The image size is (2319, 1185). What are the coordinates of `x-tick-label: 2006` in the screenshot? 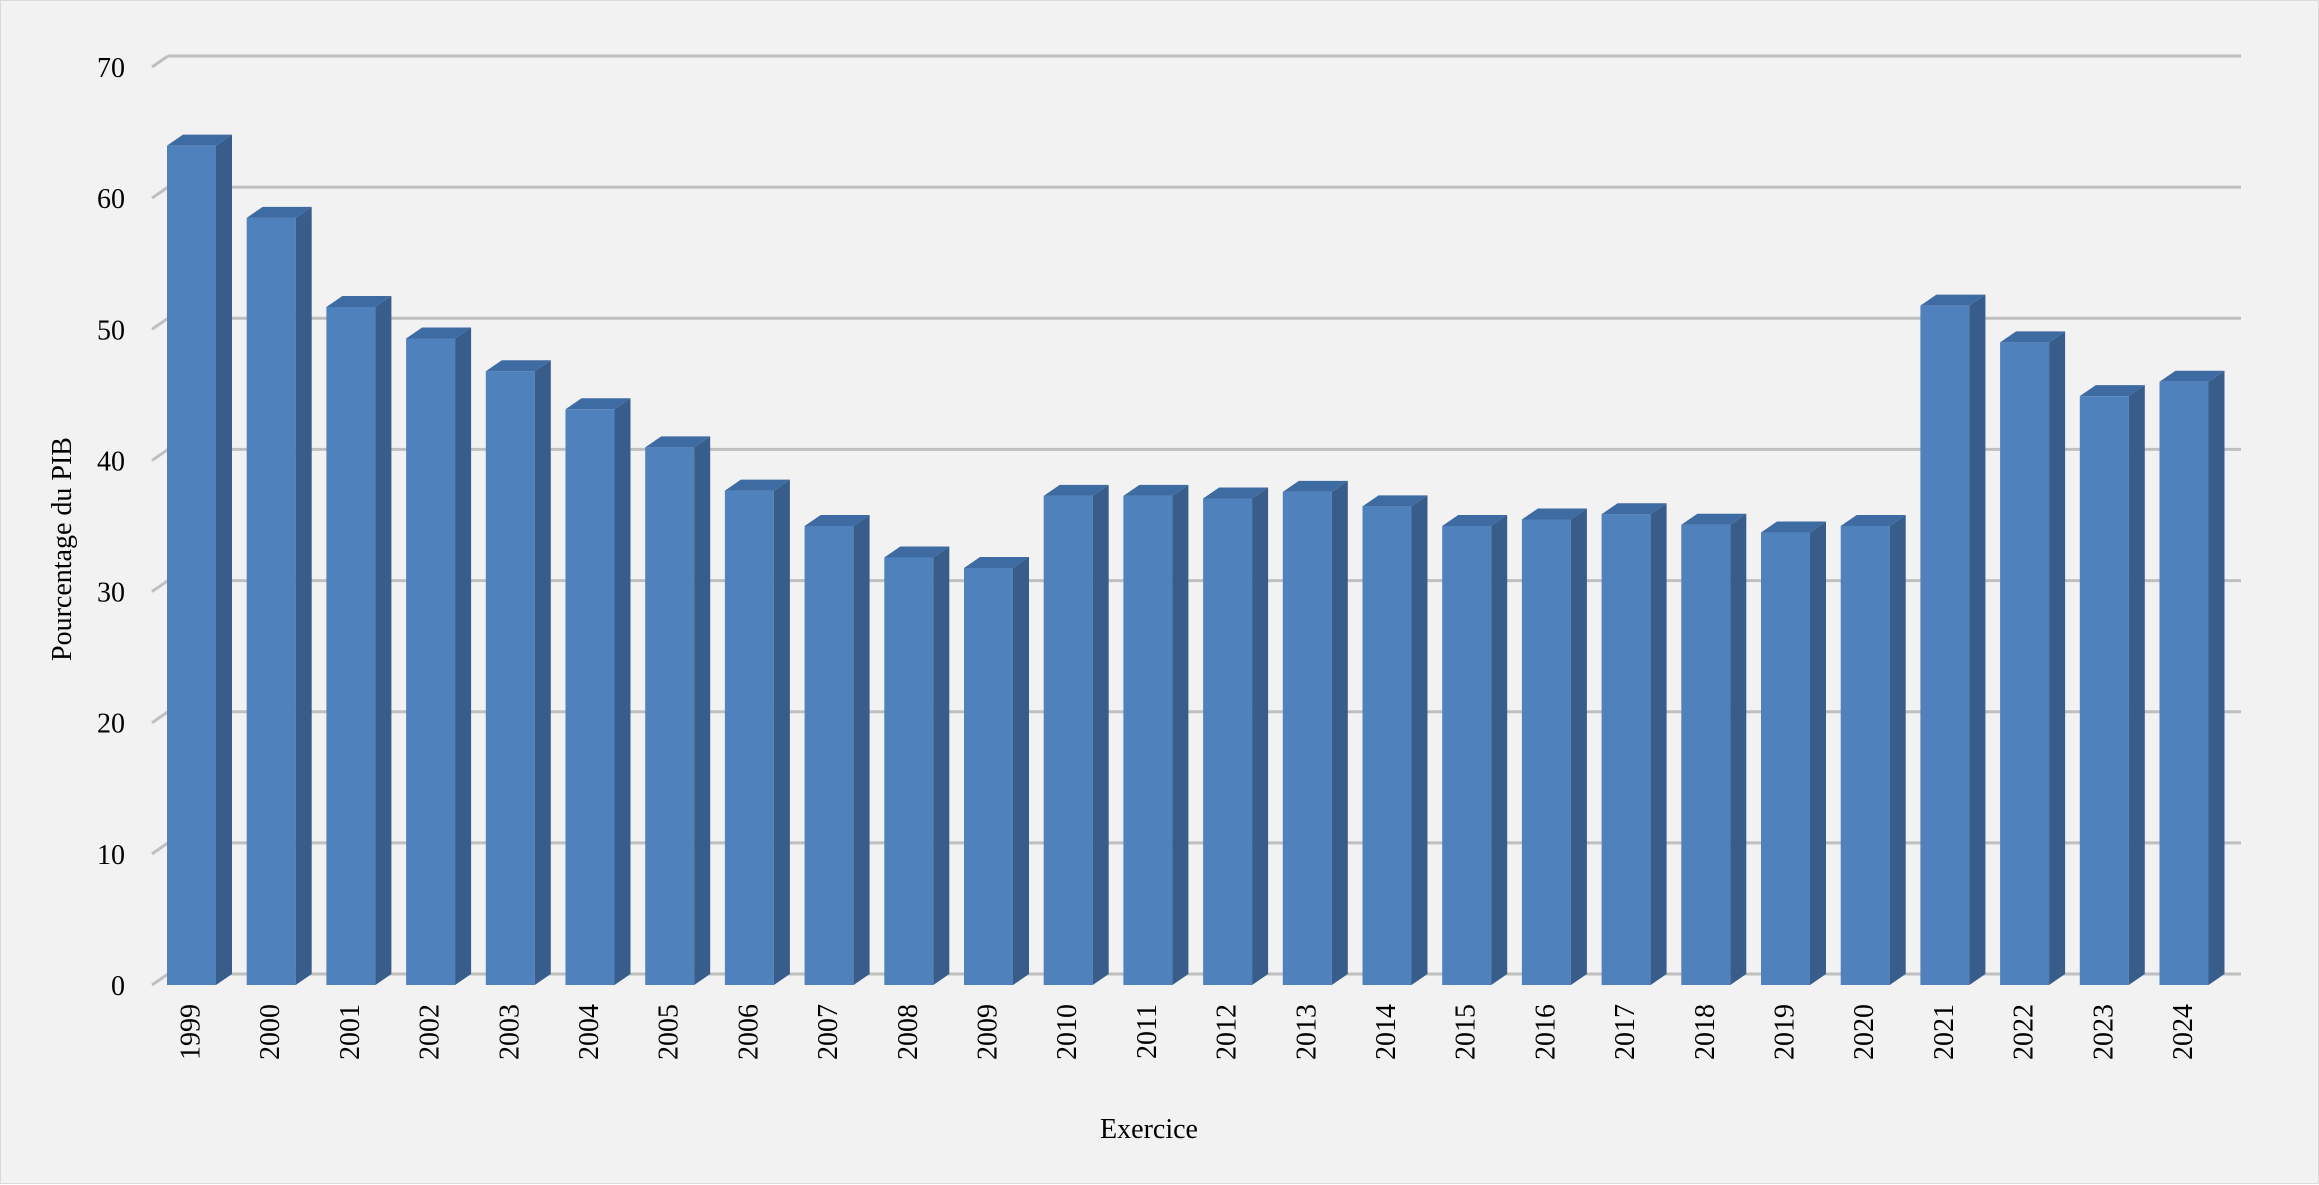 It's located at (748, 1032).